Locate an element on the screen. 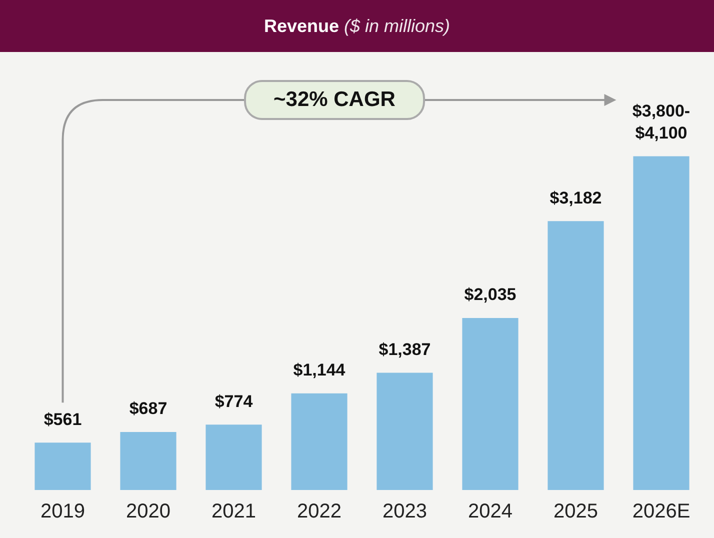 The width and height of the screenshot is (714, 538). x-tick-label: 2020 is located at coordinates (148, 511).